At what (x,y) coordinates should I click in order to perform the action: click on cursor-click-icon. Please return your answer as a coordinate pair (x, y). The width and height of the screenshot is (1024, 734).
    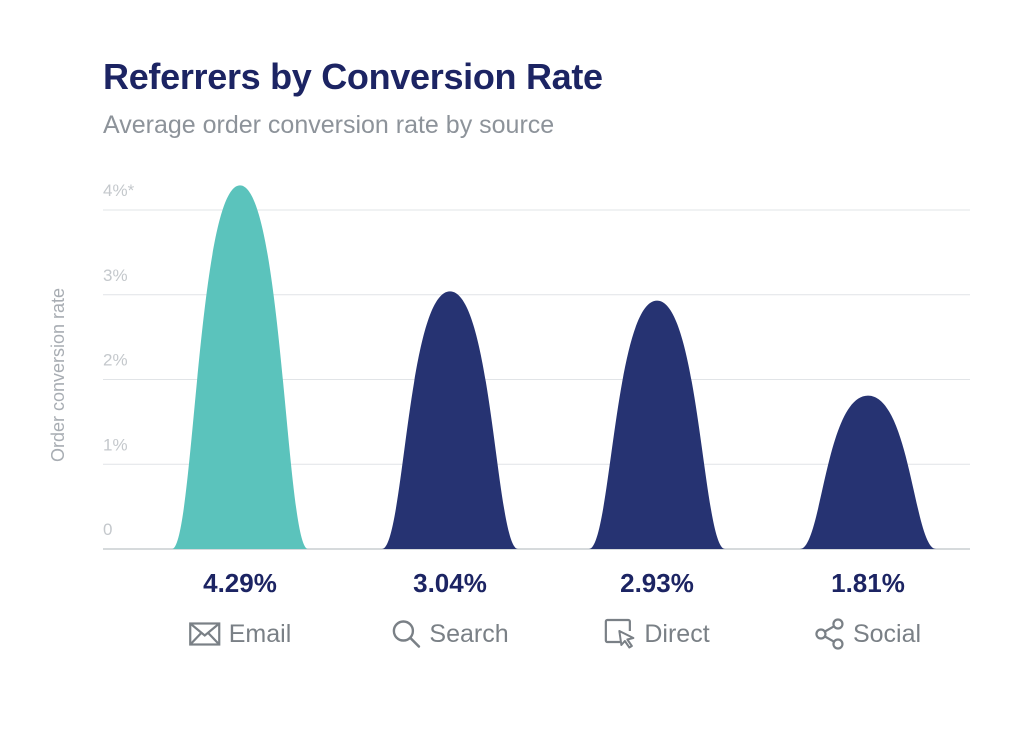
    Looking at the image, I should click on (619, 633).